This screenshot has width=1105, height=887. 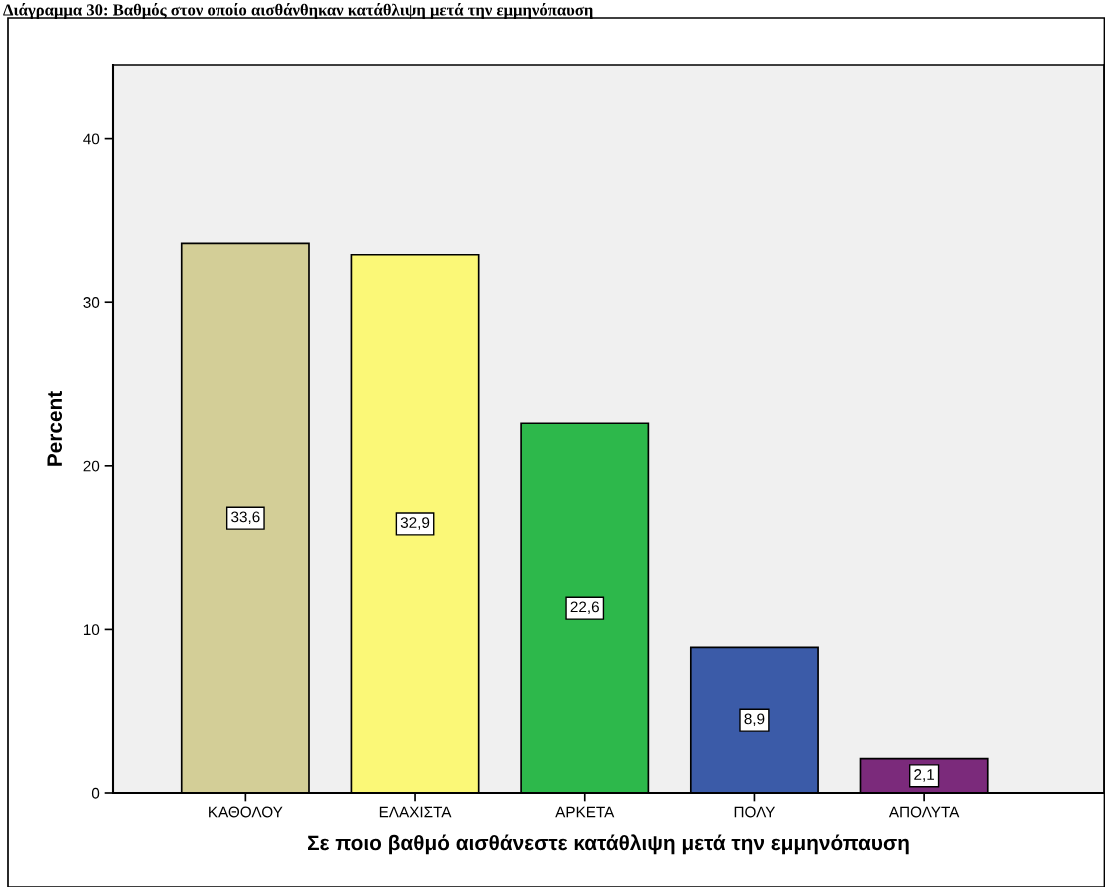 I want to click on x-tick-label: ΚΑΘΟΛΟΥ, so click(x=246, y=812).